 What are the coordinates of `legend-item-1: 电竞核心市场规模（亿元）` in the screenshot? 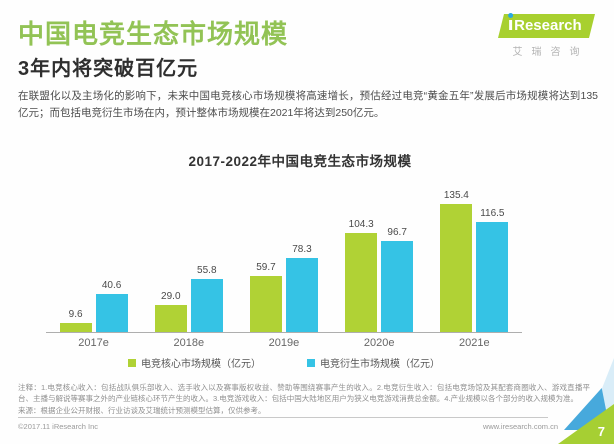 It's located at (194, 362).